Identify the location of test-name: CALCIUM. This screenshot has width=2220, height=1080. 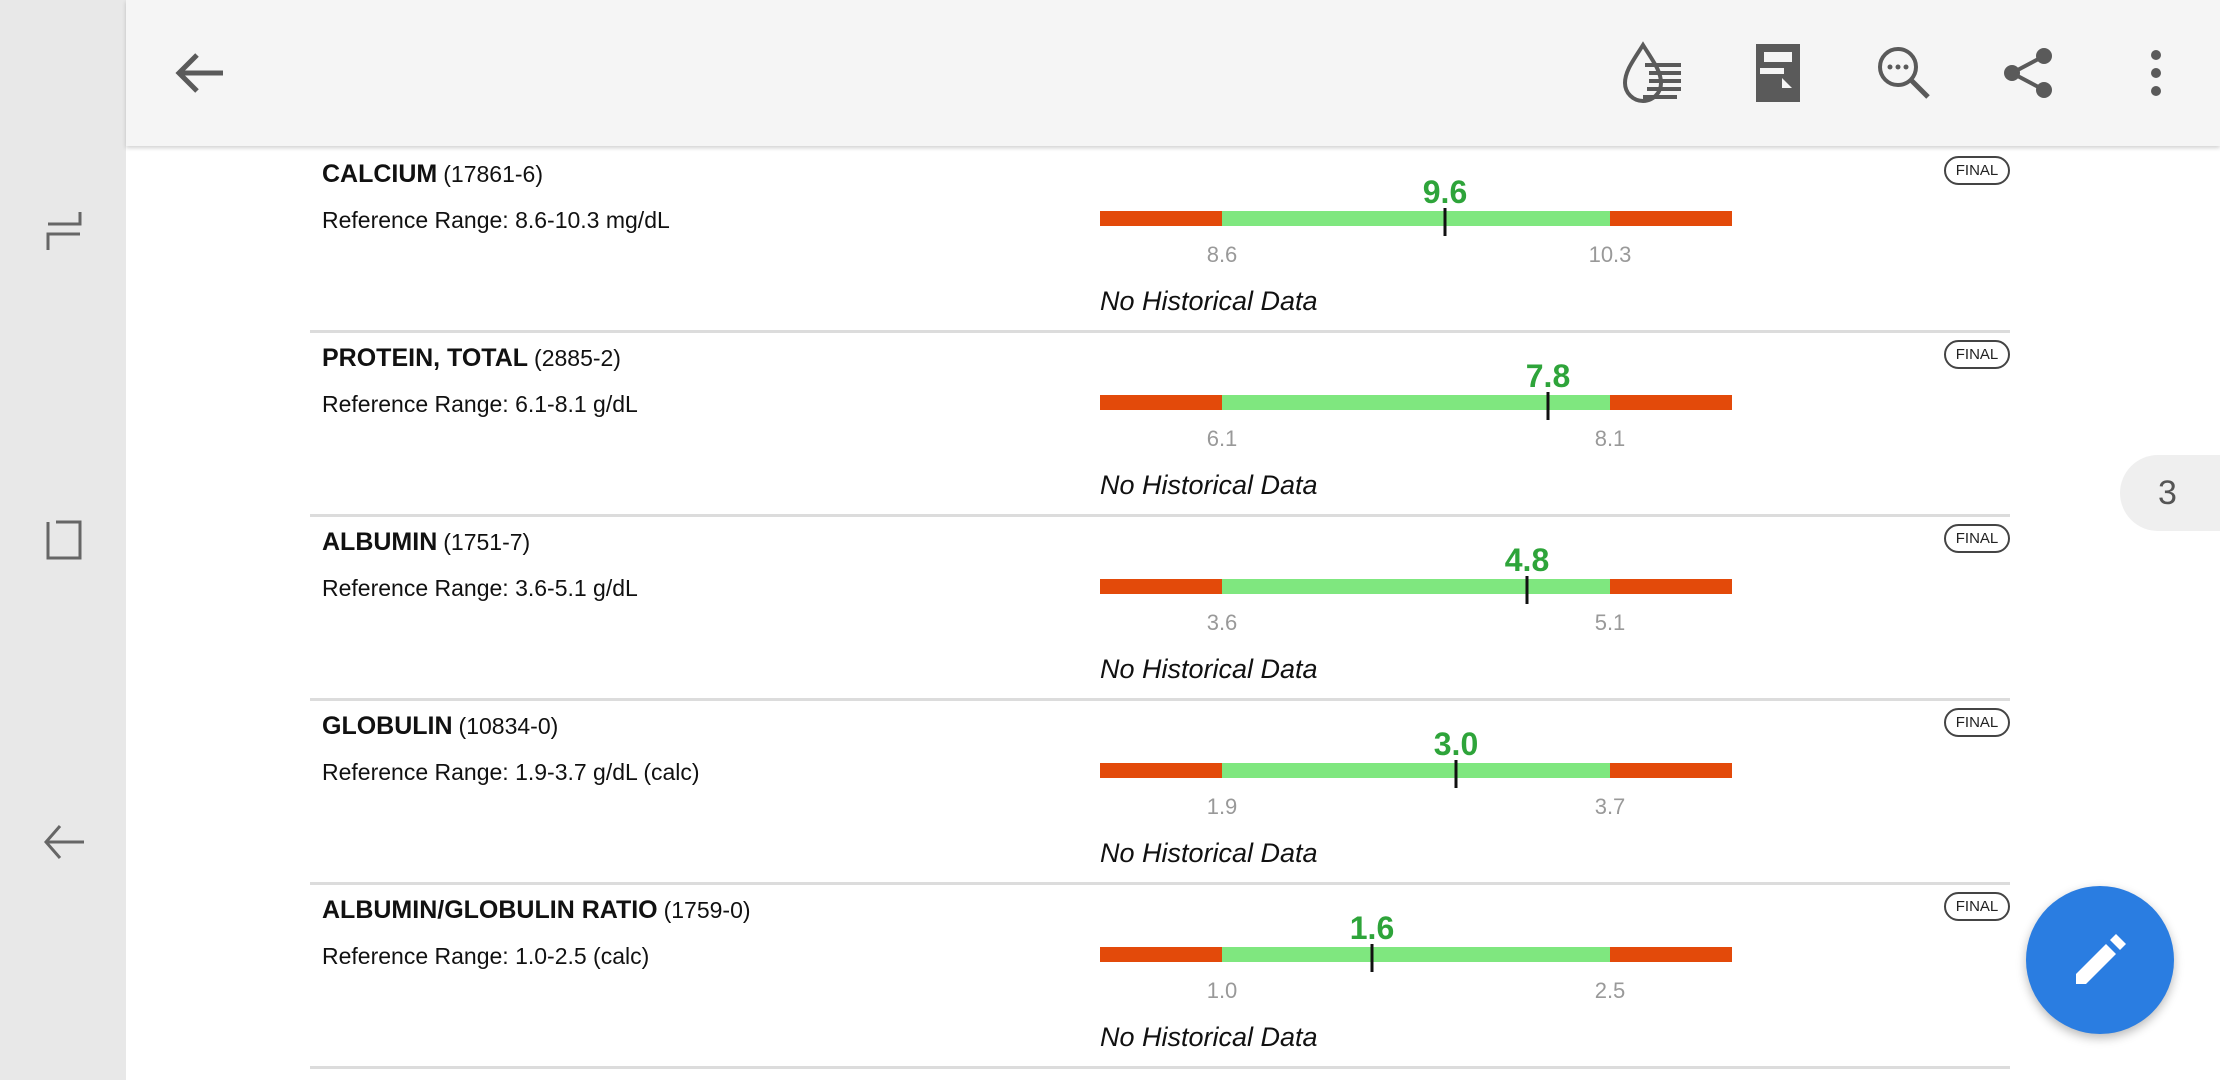
(380, 174).